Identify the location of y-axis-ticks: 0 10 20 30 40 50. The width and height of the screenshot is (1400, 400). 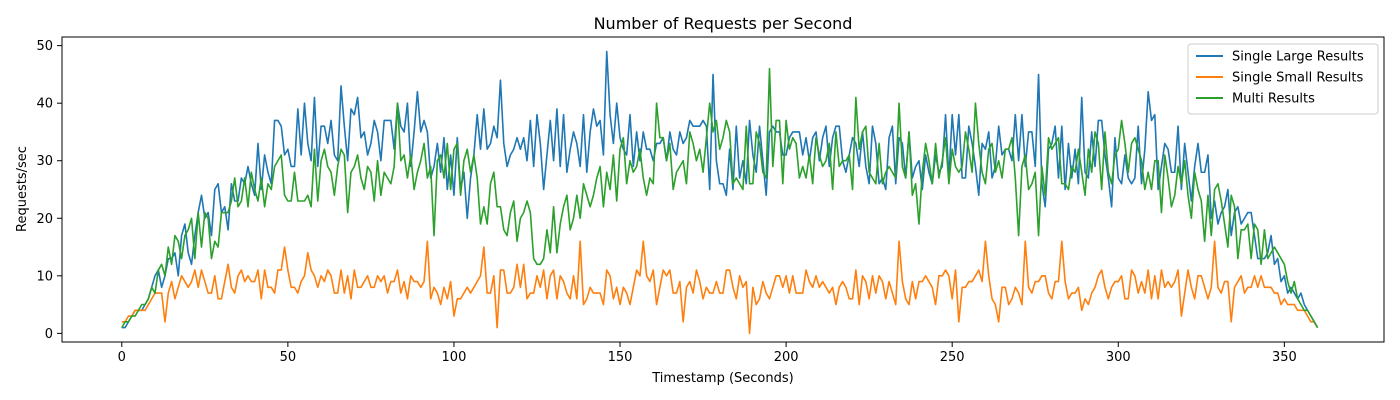
(49, 190).